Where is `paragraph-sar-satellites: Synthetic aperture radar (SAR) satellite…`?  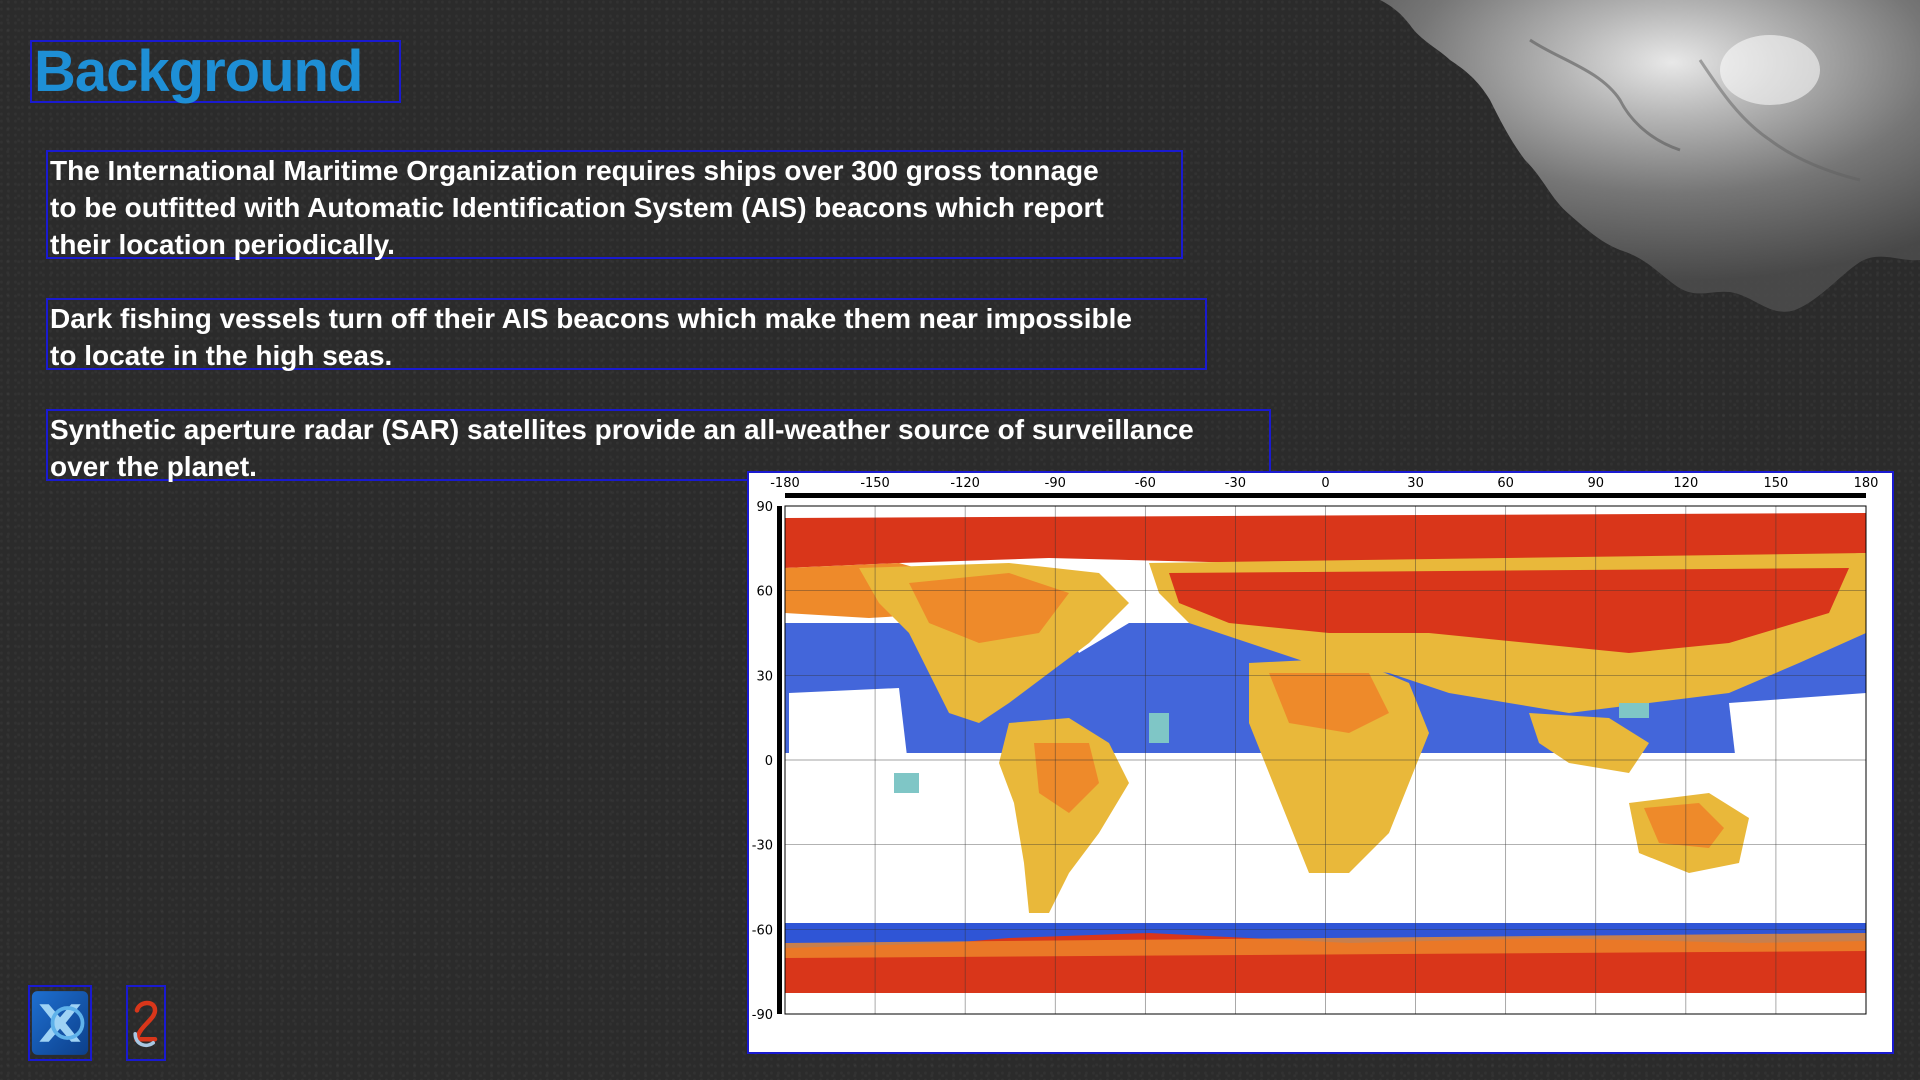 paragraph-sar-satellites: Synthetic aperture radar (SAR) satellite… is located at coordinates (658, 445).